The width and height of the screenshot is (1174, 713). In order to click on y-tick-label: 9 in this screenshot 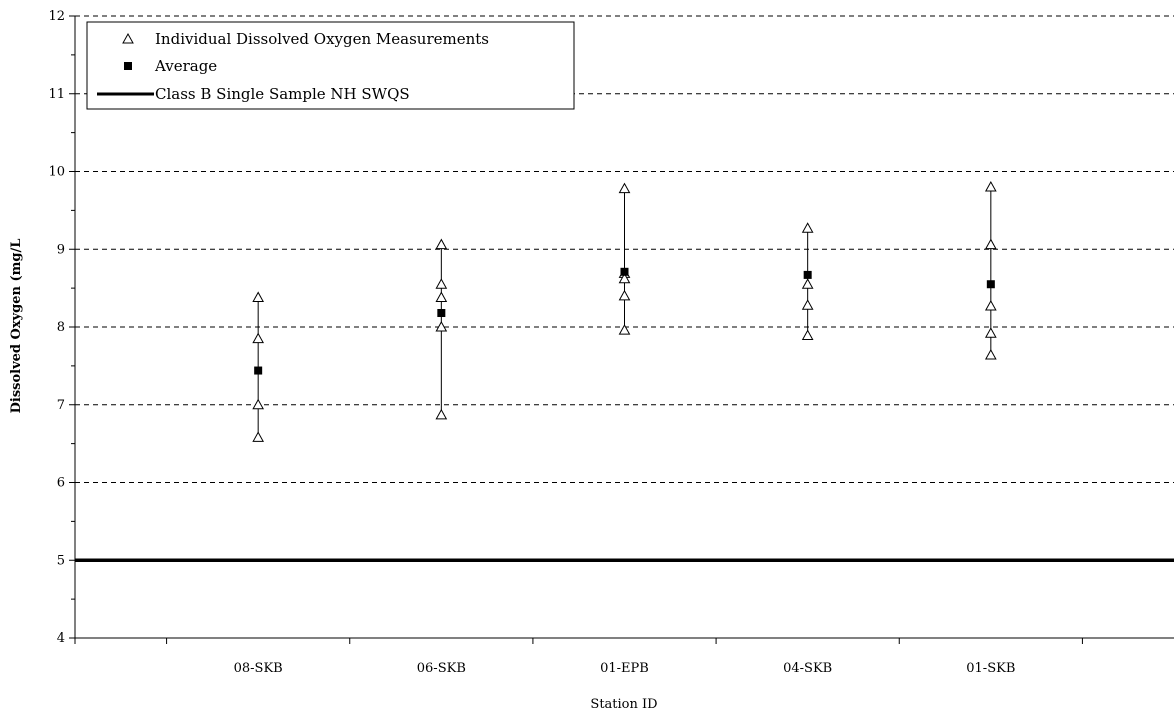, I will do `click(61, 249)`.